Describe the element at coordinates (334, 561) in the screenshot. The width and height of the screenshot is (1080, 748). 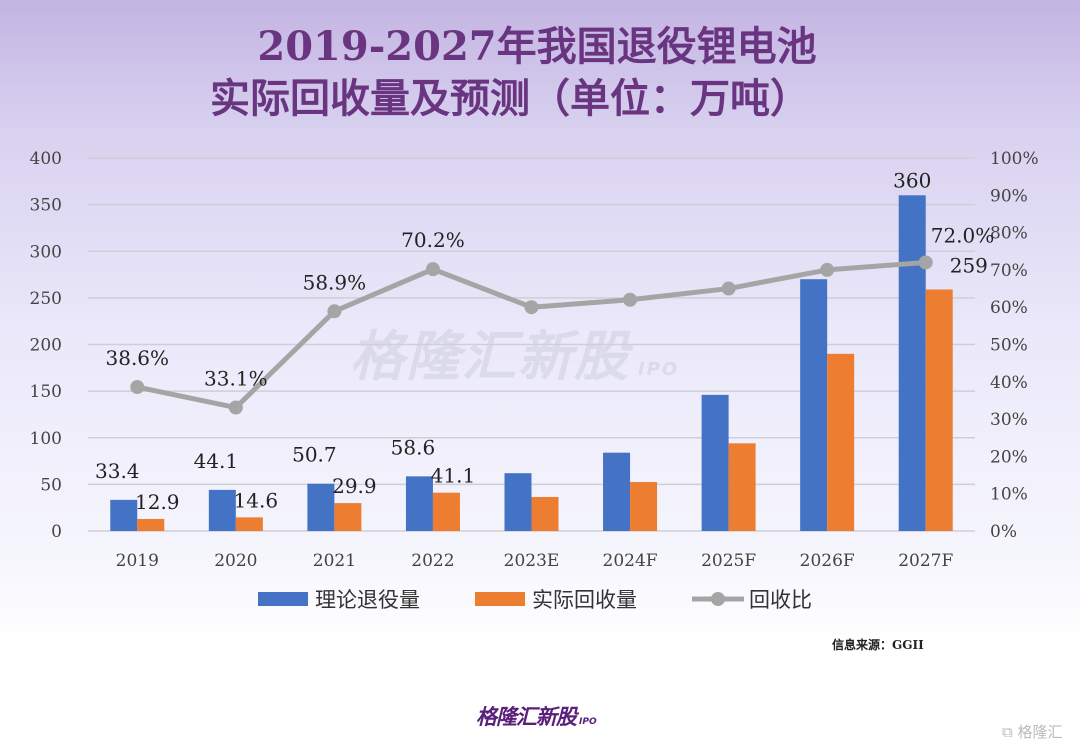
I see `x-tick: 2021` at that location.